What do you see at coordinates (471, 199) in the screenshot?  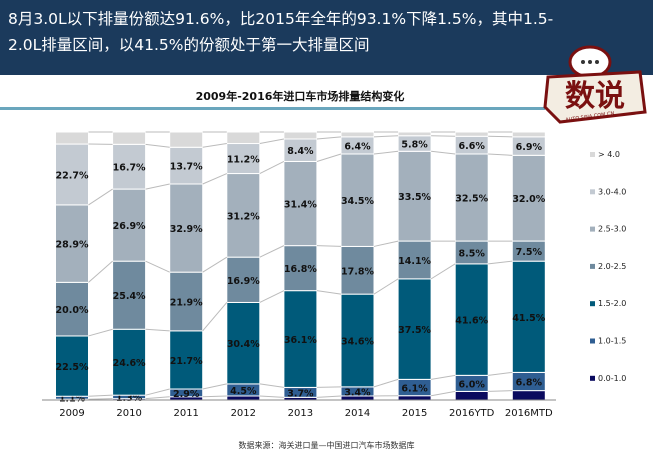 I see `data-label: 32.5%` at bounding box center [471, 199].